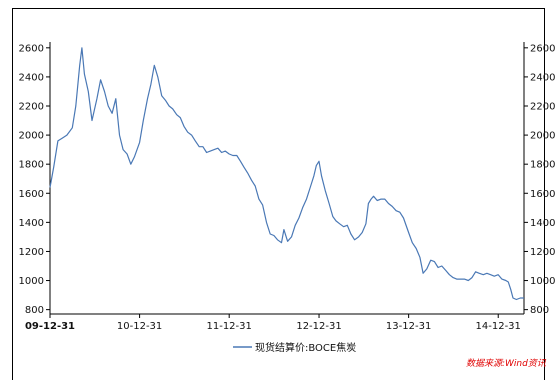 This screenshot has height=380, width=560. What do you see at coordinates (31, 77) in the screenshot?
I see `y-tick-label-left: 2400` at bounding box center [31, 77].